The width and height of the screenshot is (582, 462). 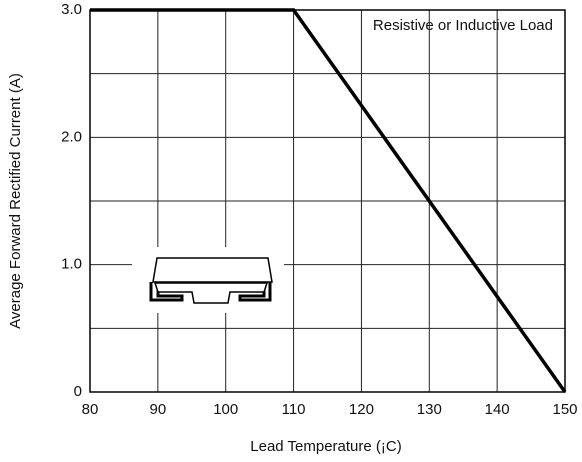 I want to click on x-tick-label: 90, so click(x=158, y=409).